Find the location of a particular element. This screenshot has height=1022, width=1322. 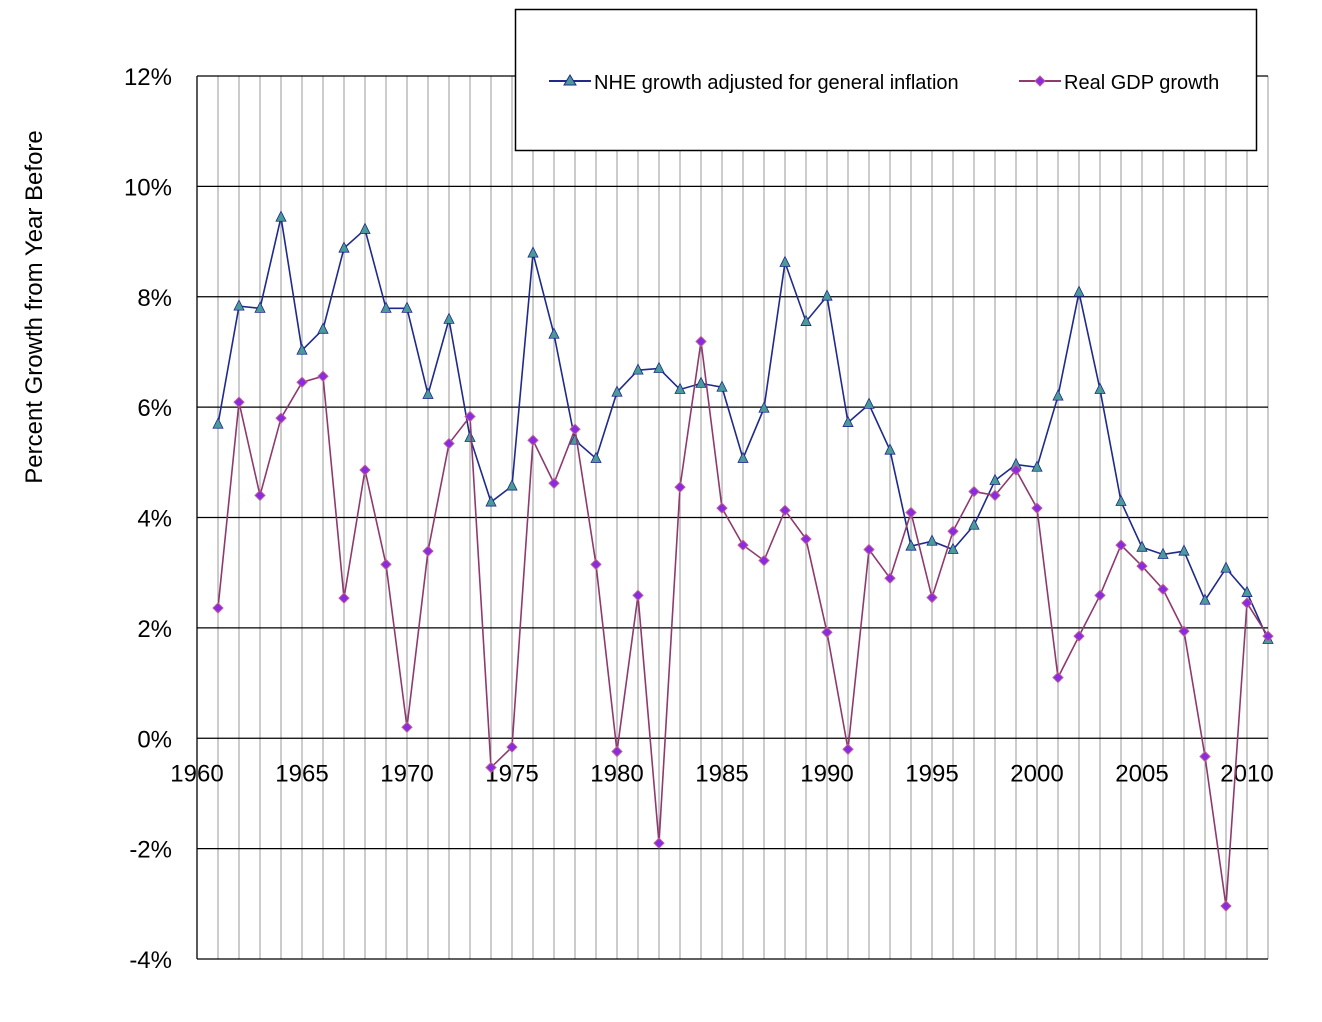

x-tick-label: 1995 is located at coordinates (931, 773).